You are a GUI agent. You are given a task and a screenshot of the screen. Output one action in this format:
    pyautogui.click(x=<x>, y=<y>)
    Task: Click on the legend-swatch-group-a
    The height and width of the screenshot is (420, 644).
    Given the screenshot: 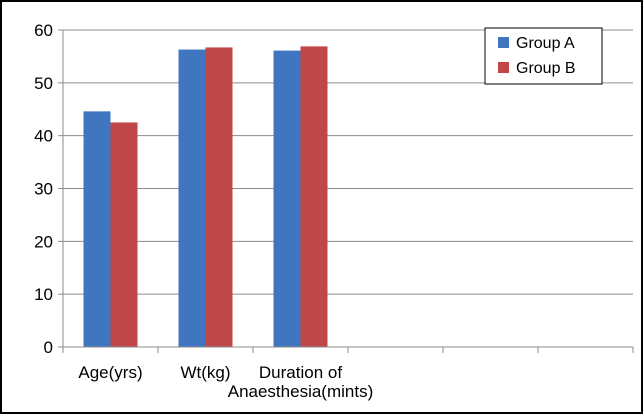 What is the action you would take?
    pyautogui.click(x=503, y=42)
    